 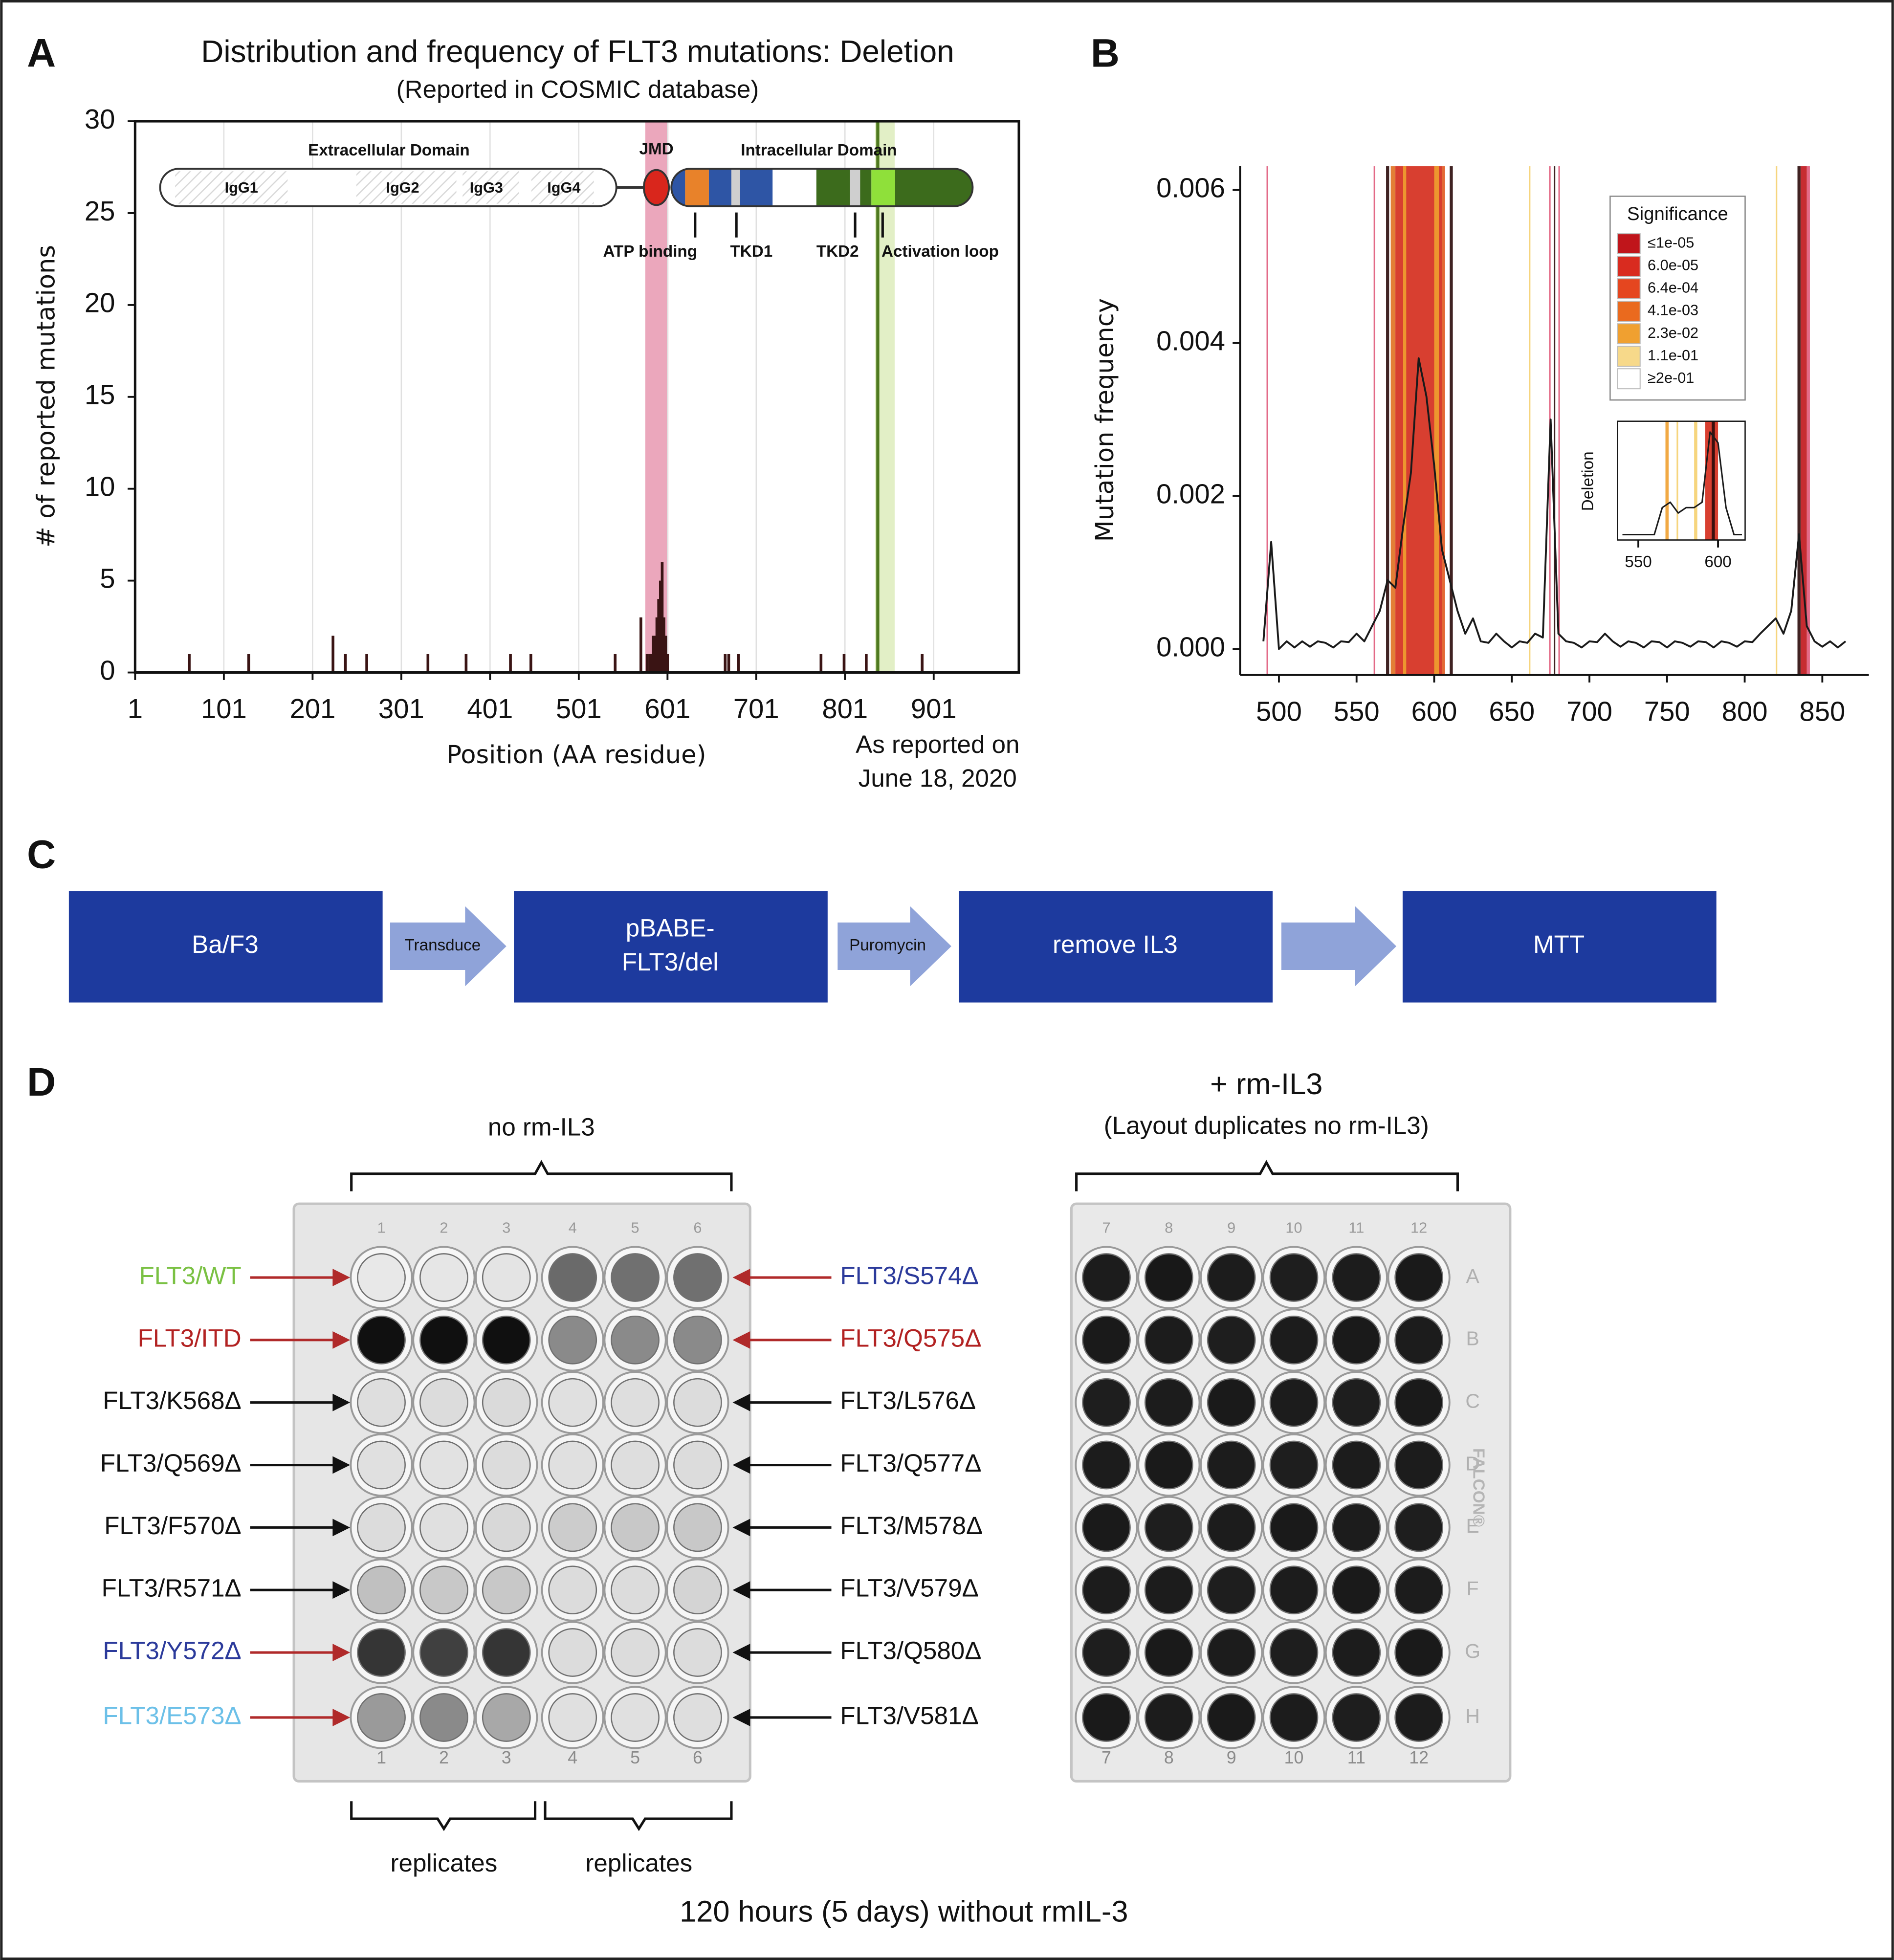 I want to click on domain-label: JMD, so click(x=656, y=149).